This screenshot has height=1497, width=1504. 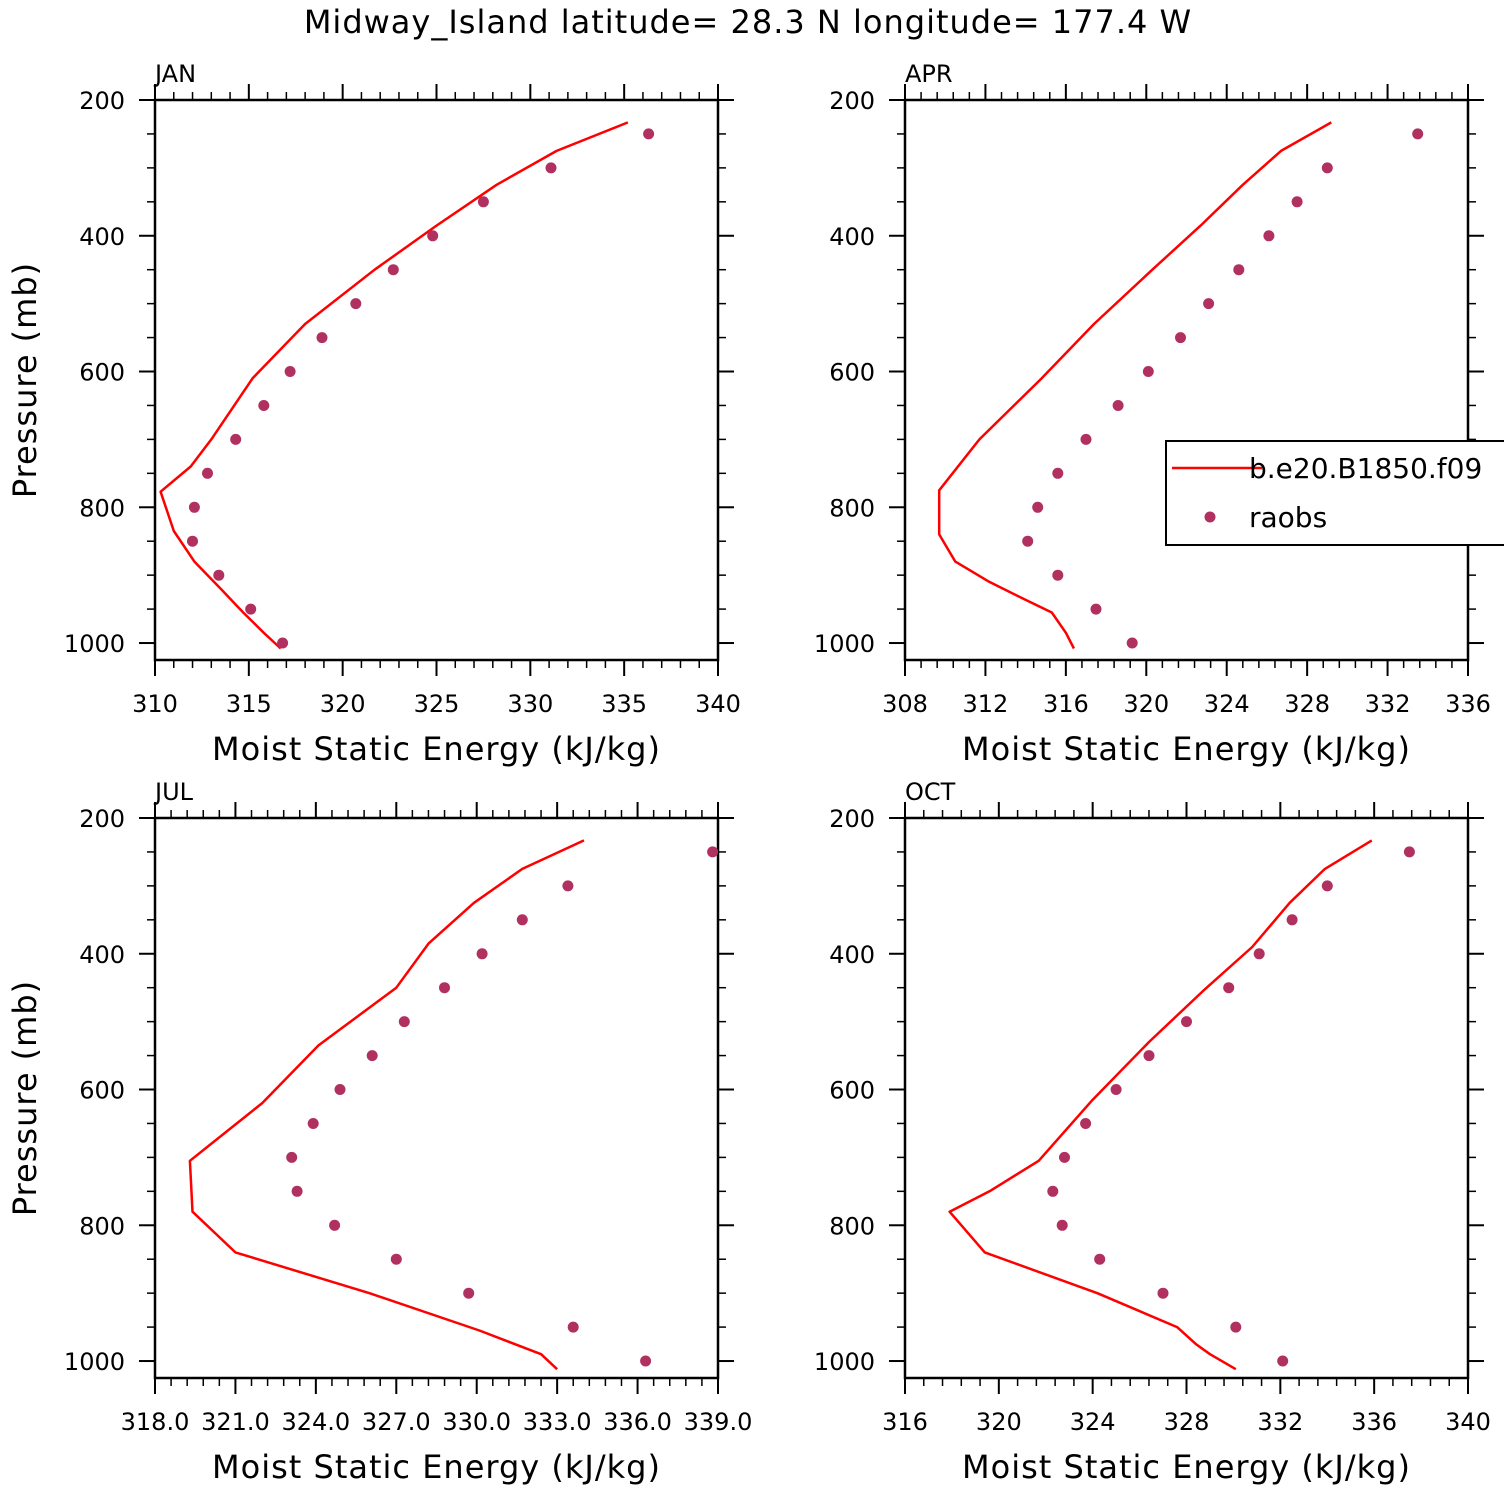 I want to click on panel-label: OCT, so click(x=930, y=792).